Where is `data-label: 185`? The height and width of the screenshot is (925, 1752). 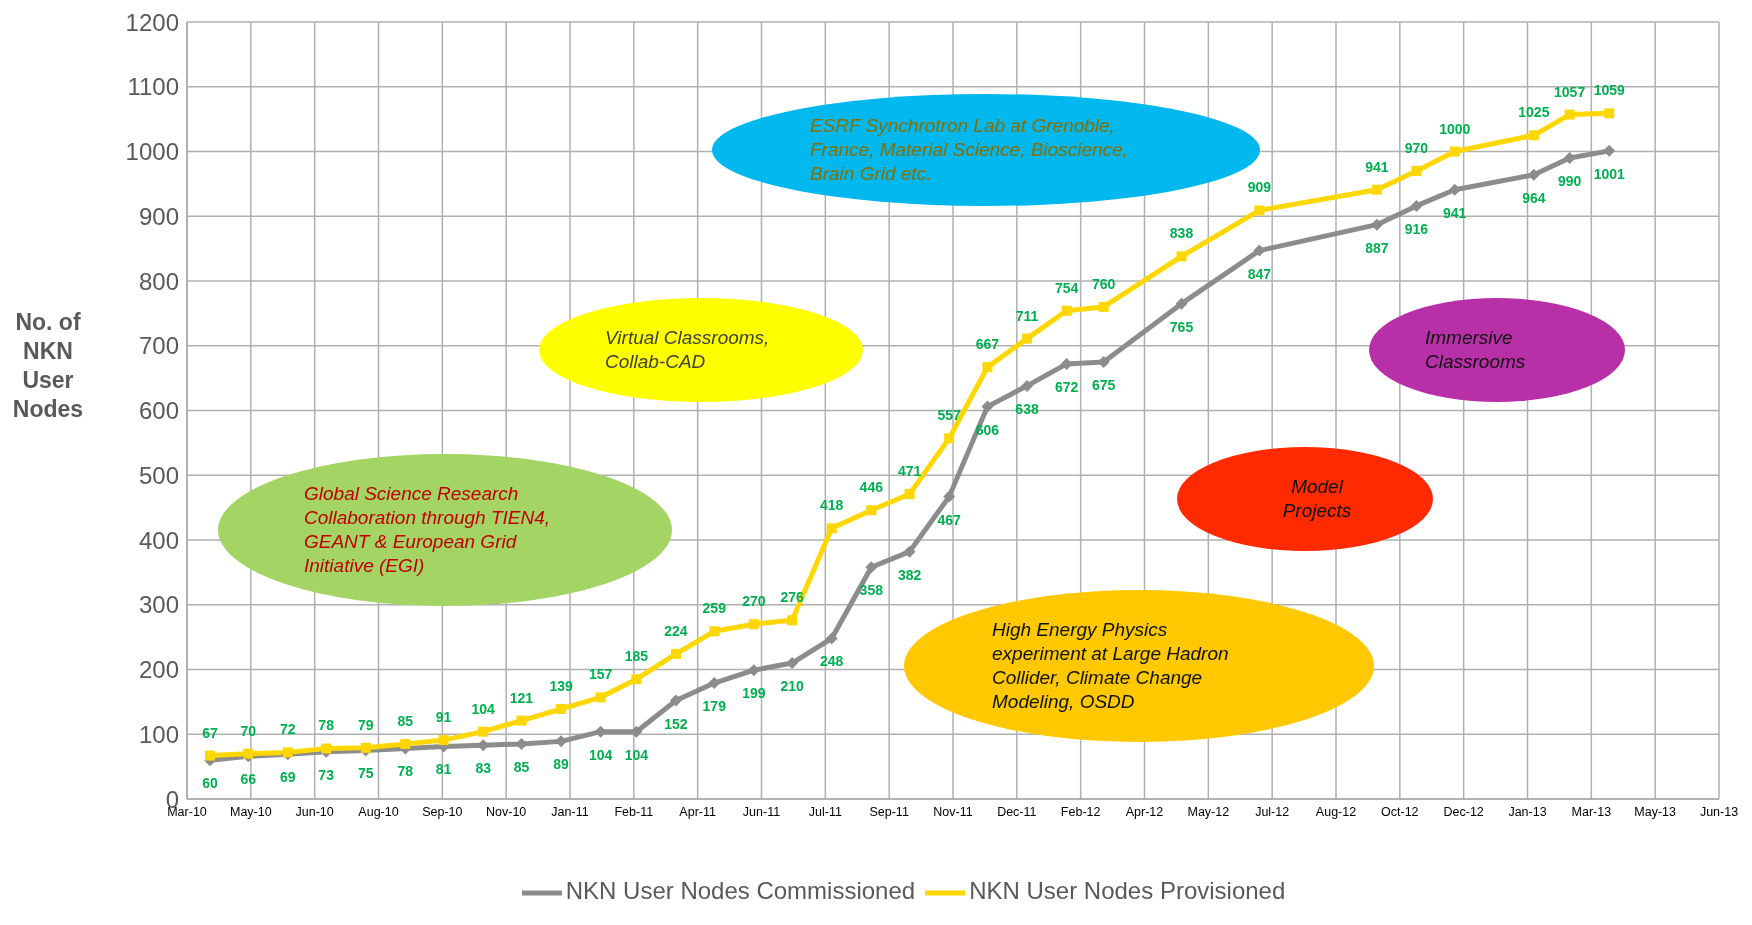 data-label: 185 is located at coordinates (636, 656).